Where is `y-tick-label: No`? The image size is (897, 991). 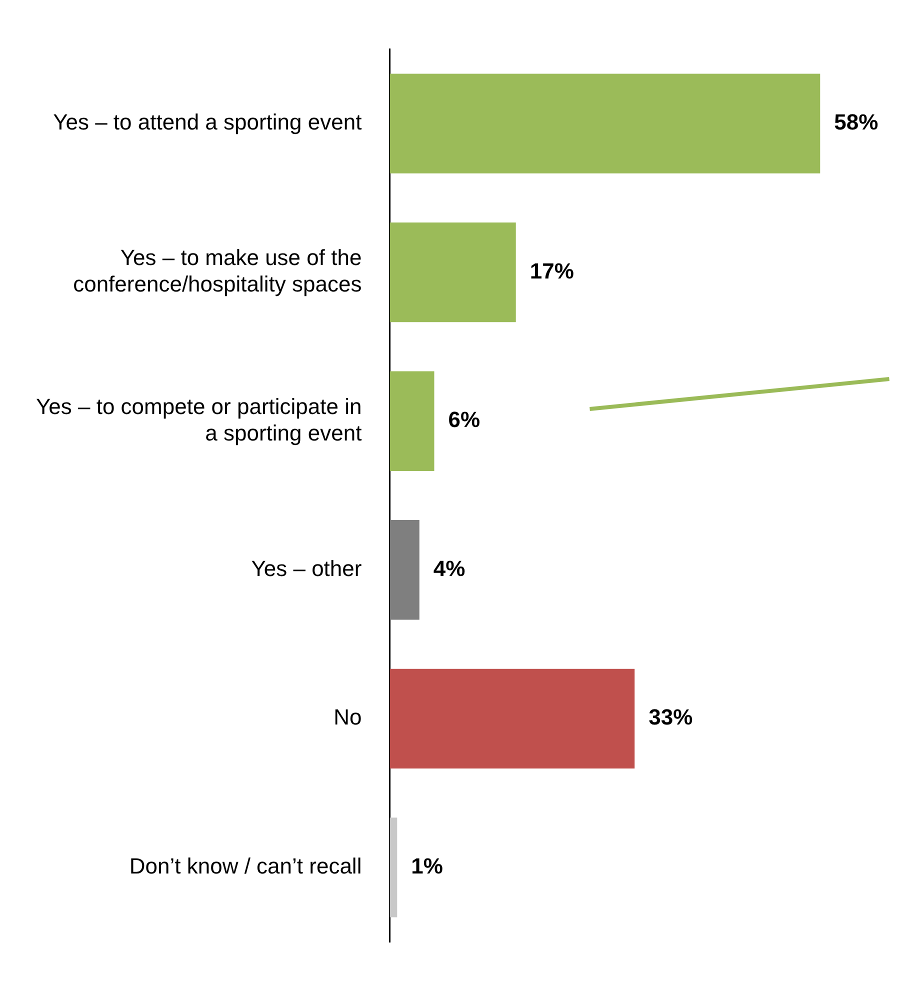
y-tick-label: No is located at coordinates (348, 717).